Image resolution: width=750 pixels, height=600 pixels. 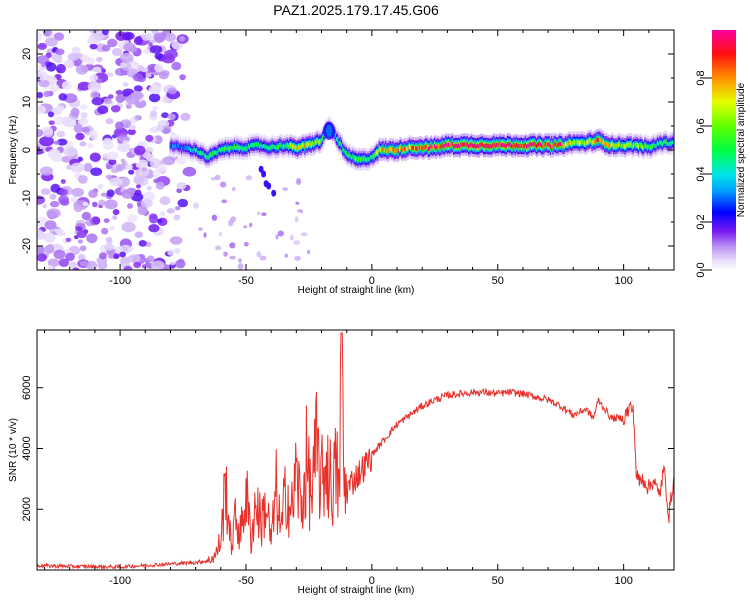 What do you see at coordinates (498, 281) in the screenshot?
I see `x-tick-label: 50` at bounding box center [498, 281].